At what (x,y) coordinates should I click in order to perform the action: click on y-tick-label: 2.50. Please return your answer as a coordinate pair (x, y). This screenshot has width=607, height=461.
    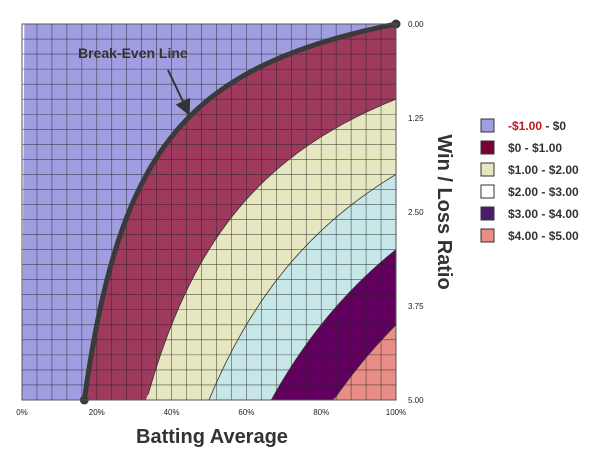
    Looking at the image, I should click on (416, 212).